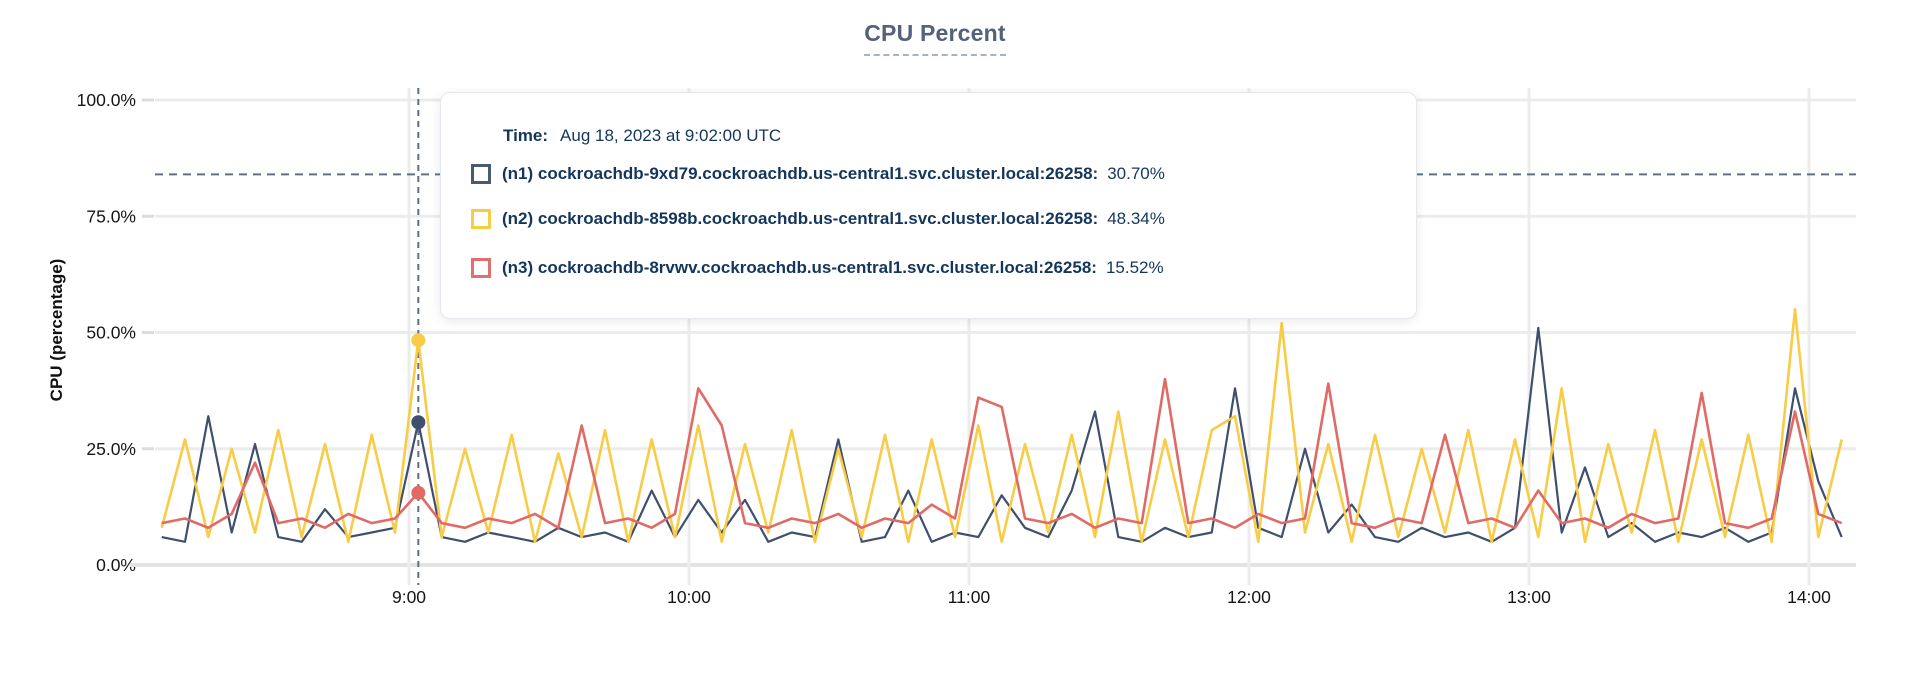 This screenshot has width=1924, height=694. Describe the element at coordinates (111, 449) in the screenshot. I see `y-tick-label: 25.0%` at that location.